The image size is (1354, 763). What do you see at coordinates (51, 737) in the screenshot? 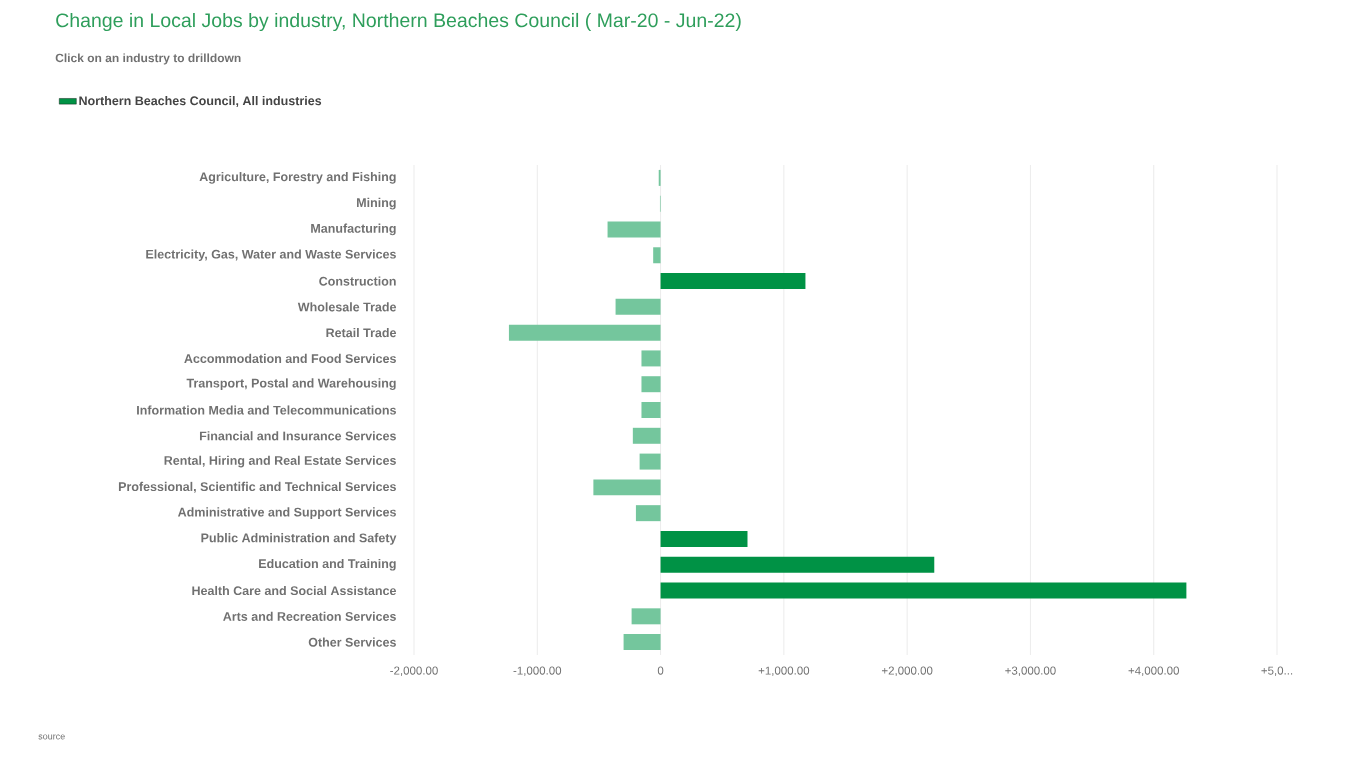
I see `text: source` at bounding box center [51, 737].